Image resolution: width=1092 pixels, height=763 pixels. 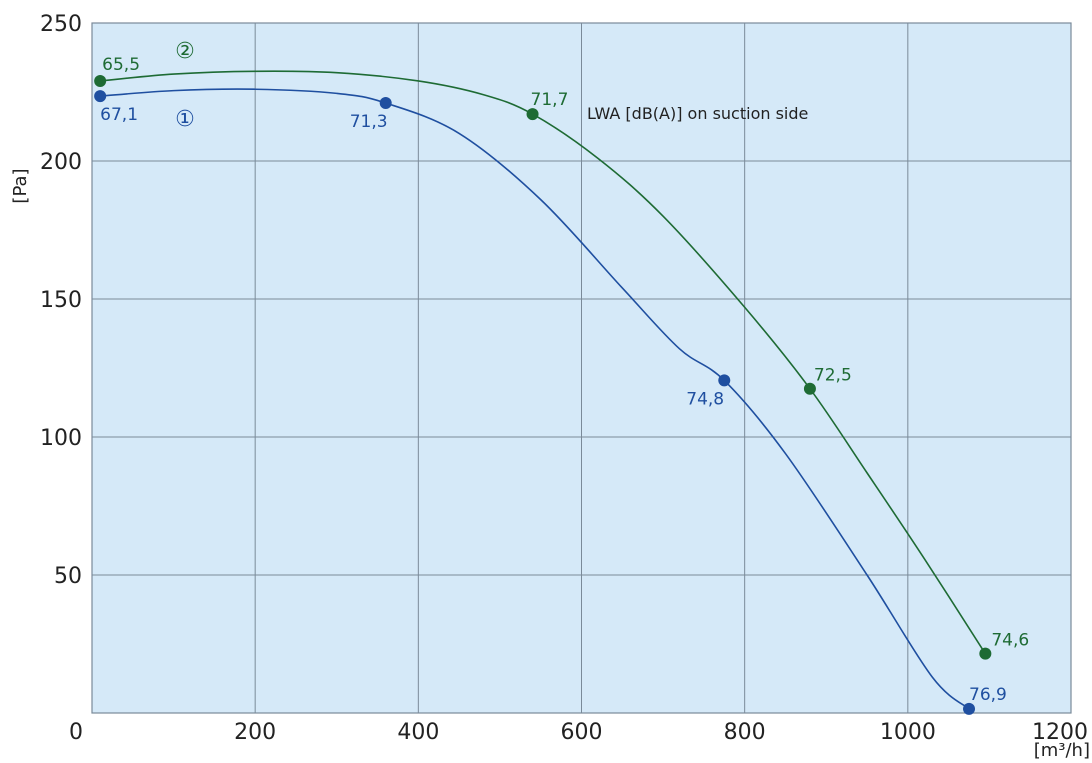 I want to click on x-tick-label: 200, so click(x=255, y=732).